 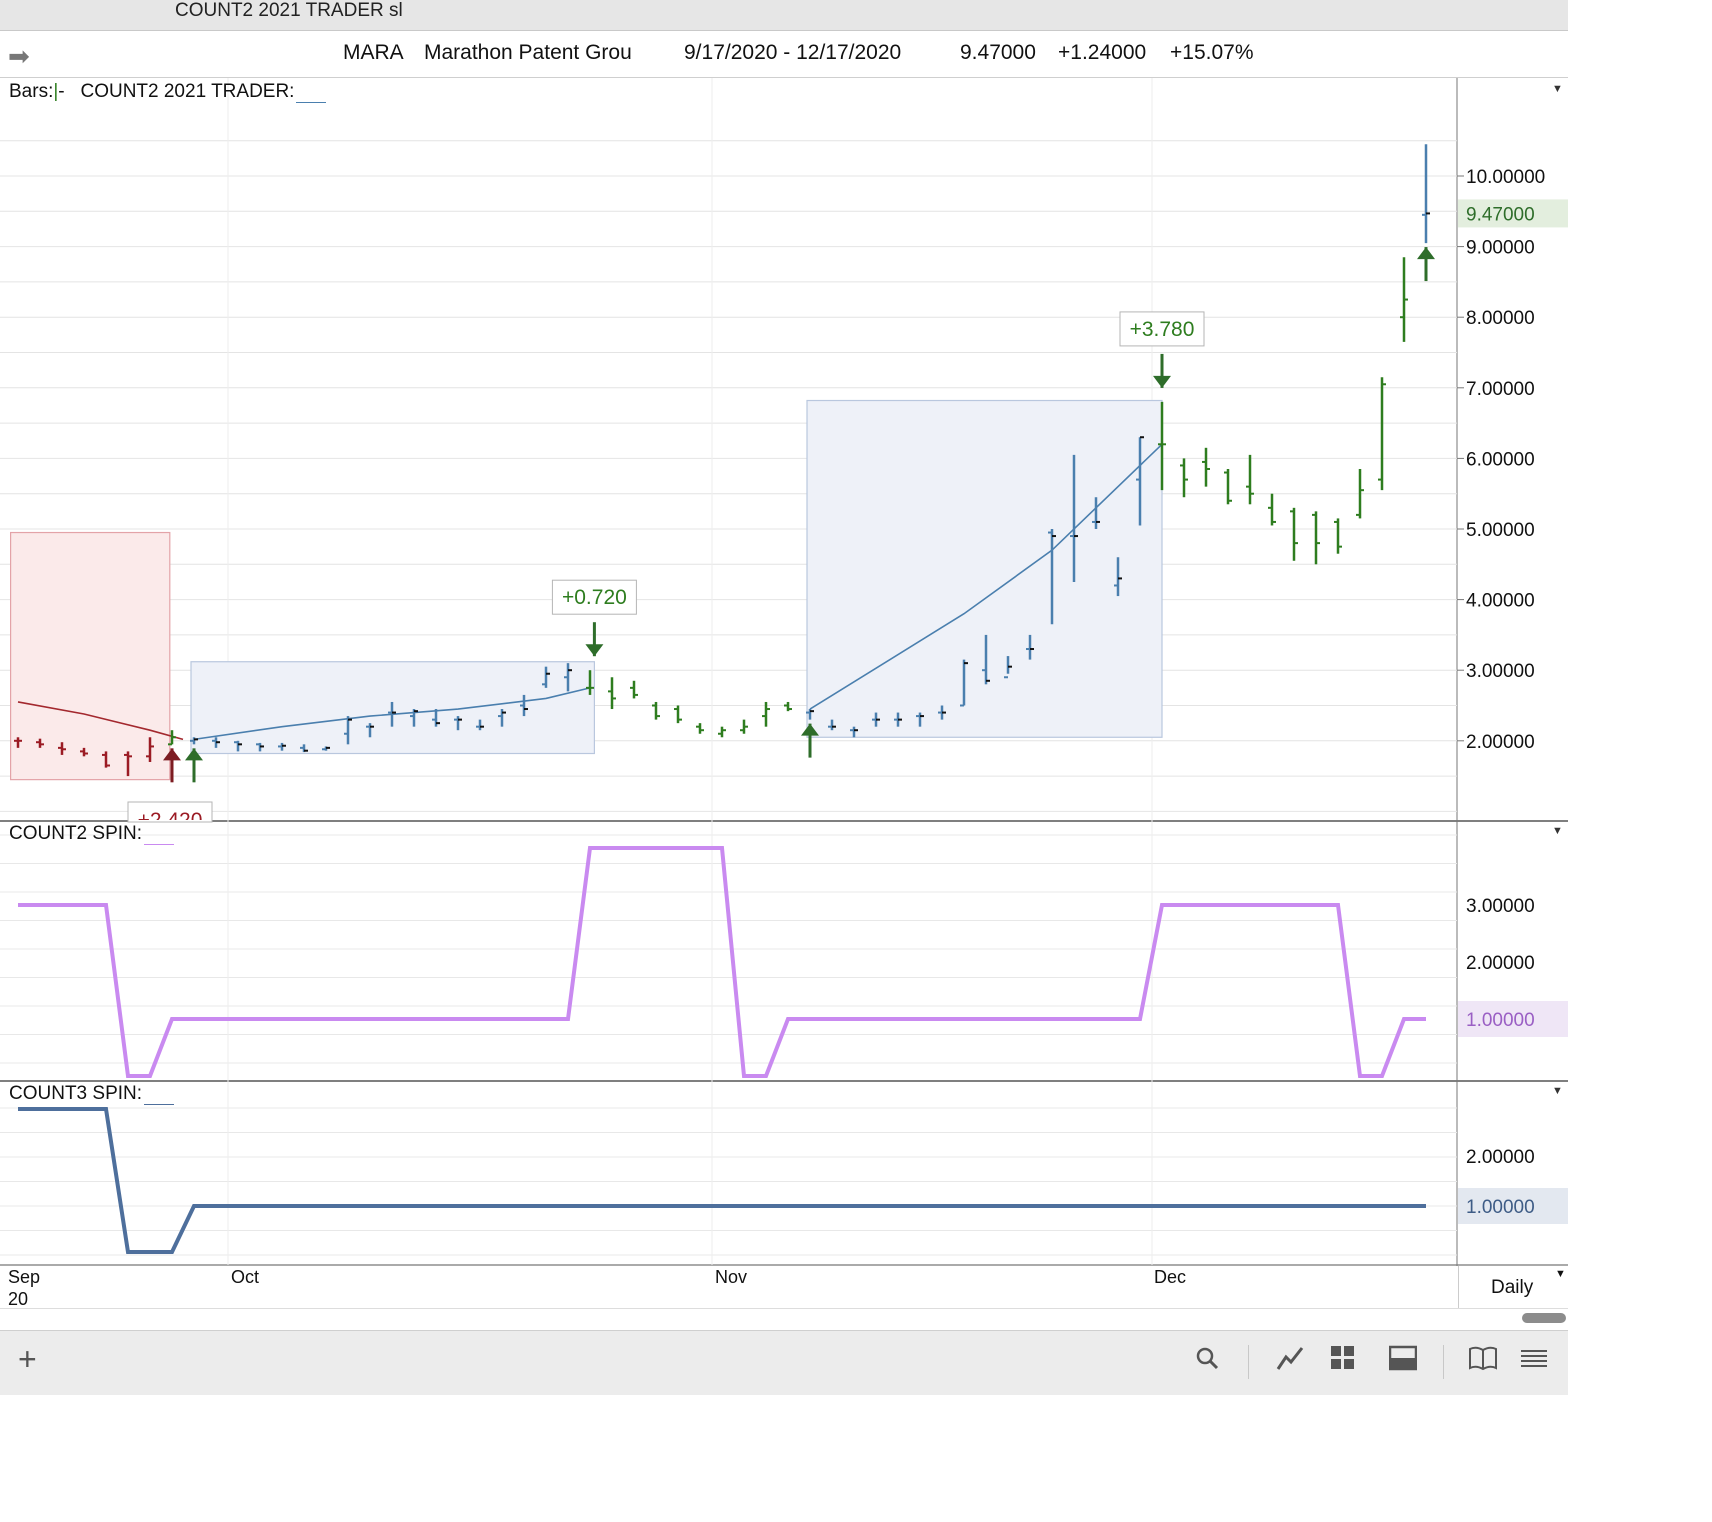 I want to click on y-tick-label: 9.00000, so click(x=1500, y=248).